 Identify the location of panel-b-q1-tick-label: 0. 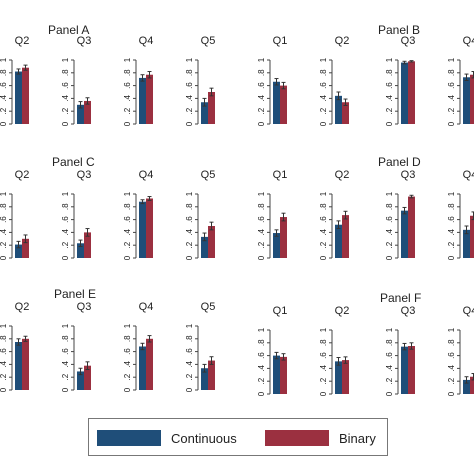
(261, 123).